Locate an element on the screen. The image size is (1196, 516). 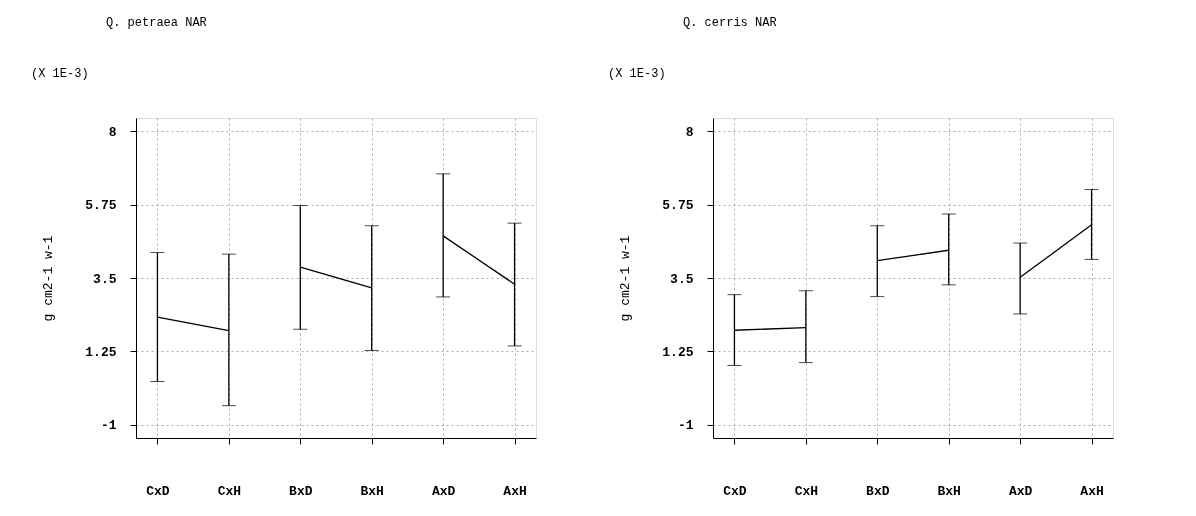
chart-title: Q. petraea NAR is located at coordinates (156, 23).